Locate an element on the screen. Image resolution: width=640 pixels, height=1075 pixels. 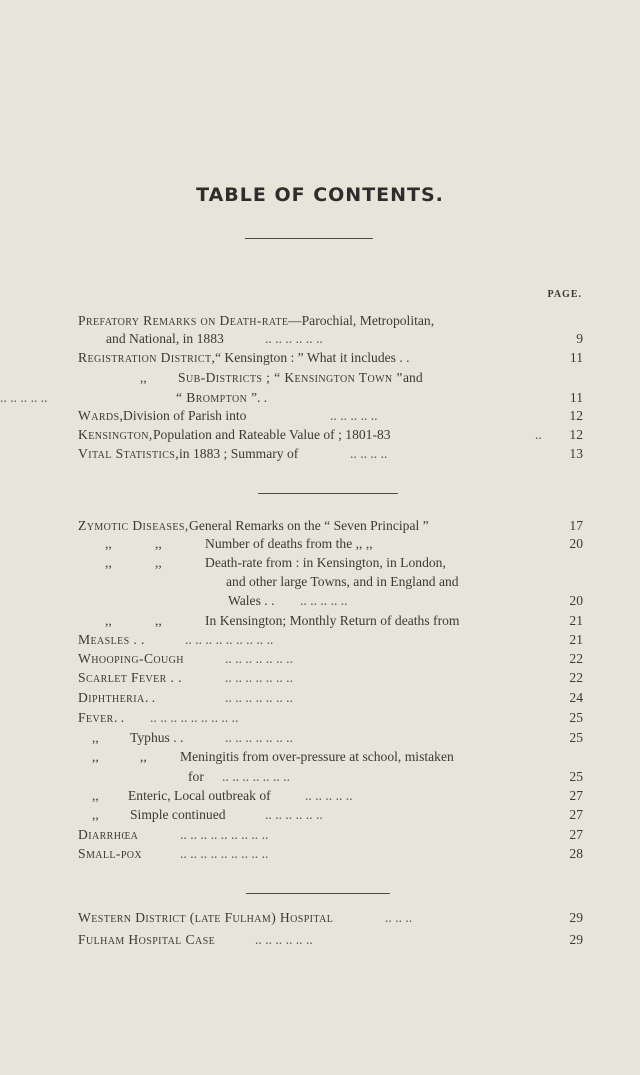
entry-text: Simple continued is located at coordinates (178, 814).